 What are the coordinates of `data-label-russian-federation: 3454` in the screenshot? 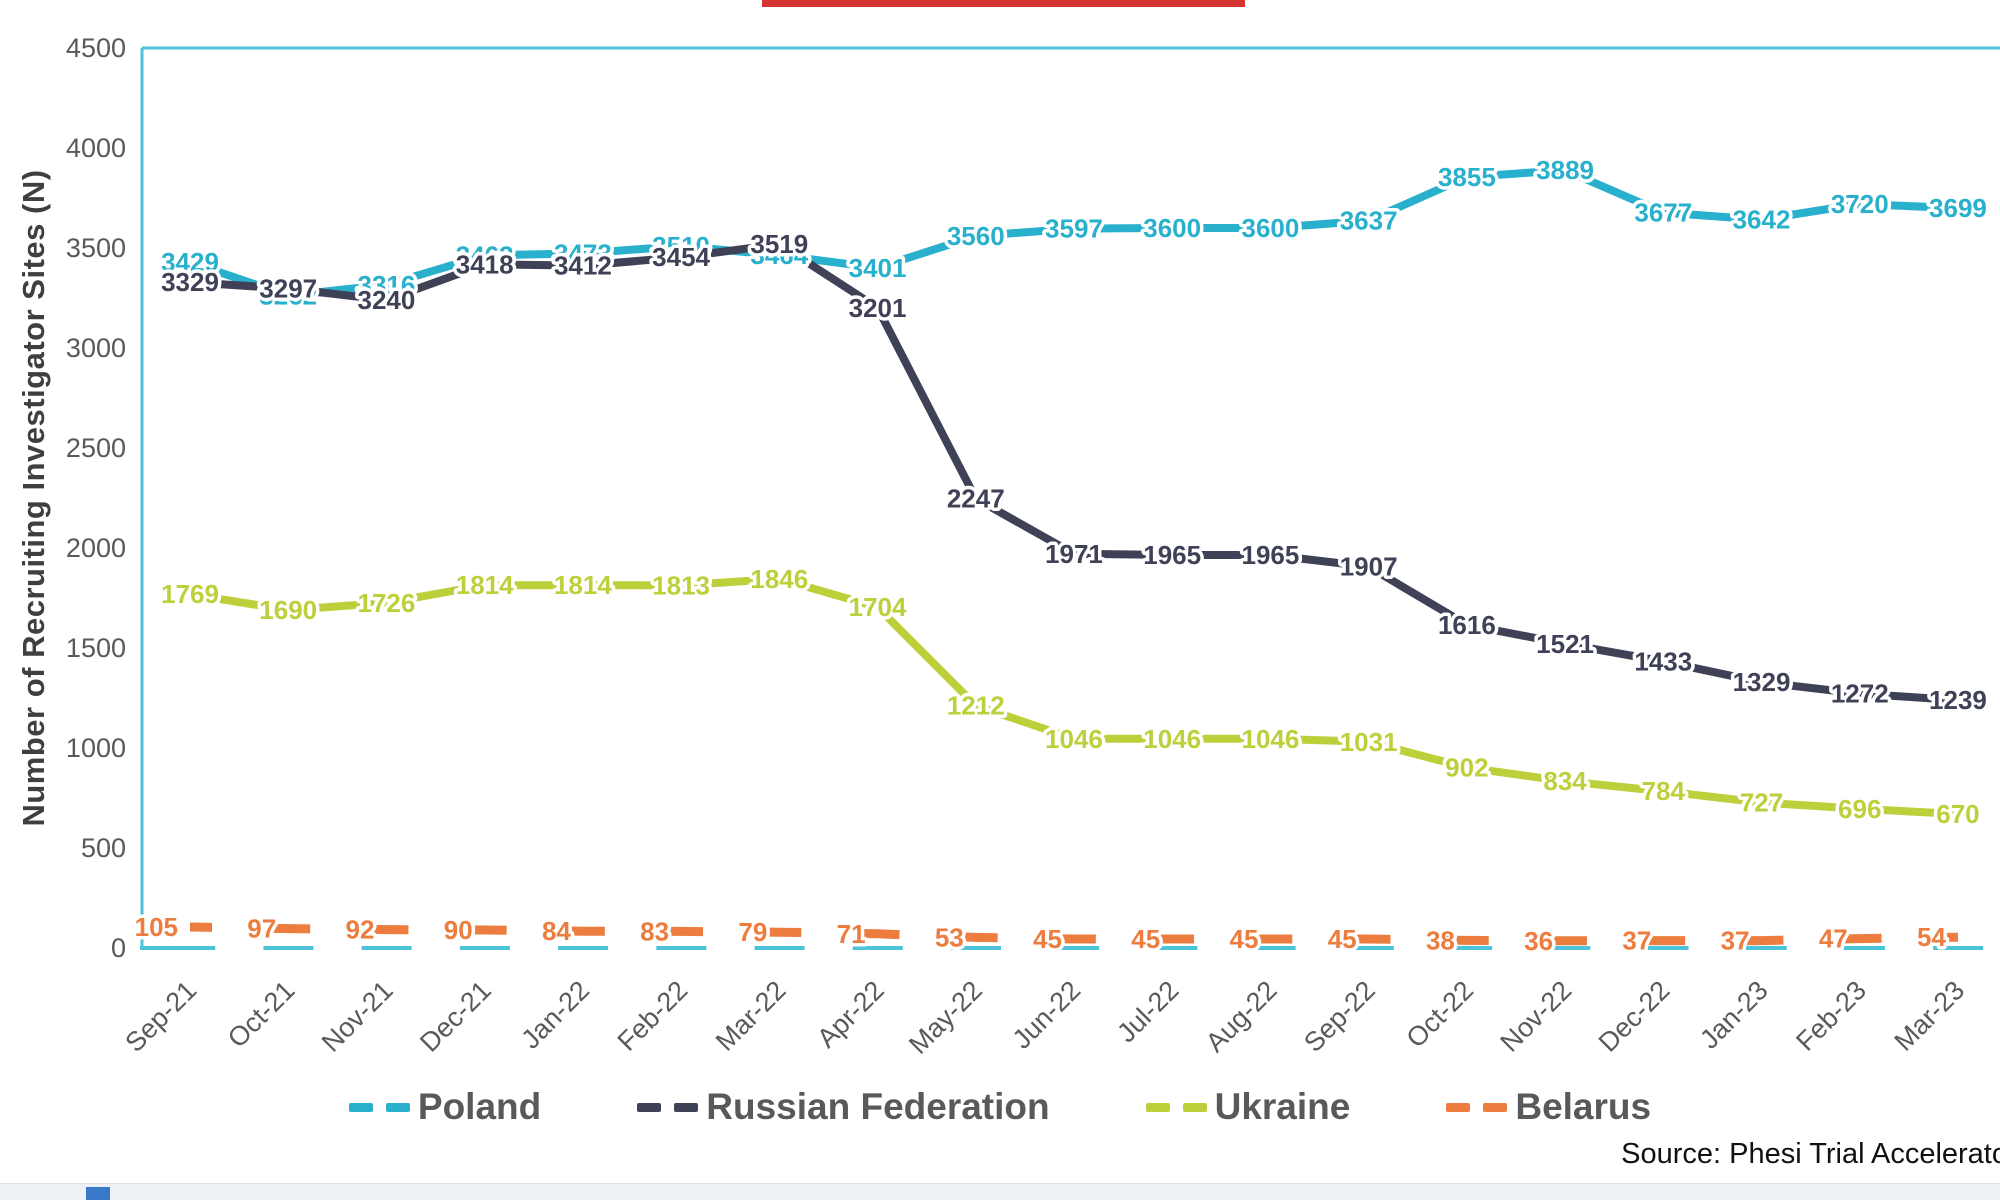 It's located at (681, 257).